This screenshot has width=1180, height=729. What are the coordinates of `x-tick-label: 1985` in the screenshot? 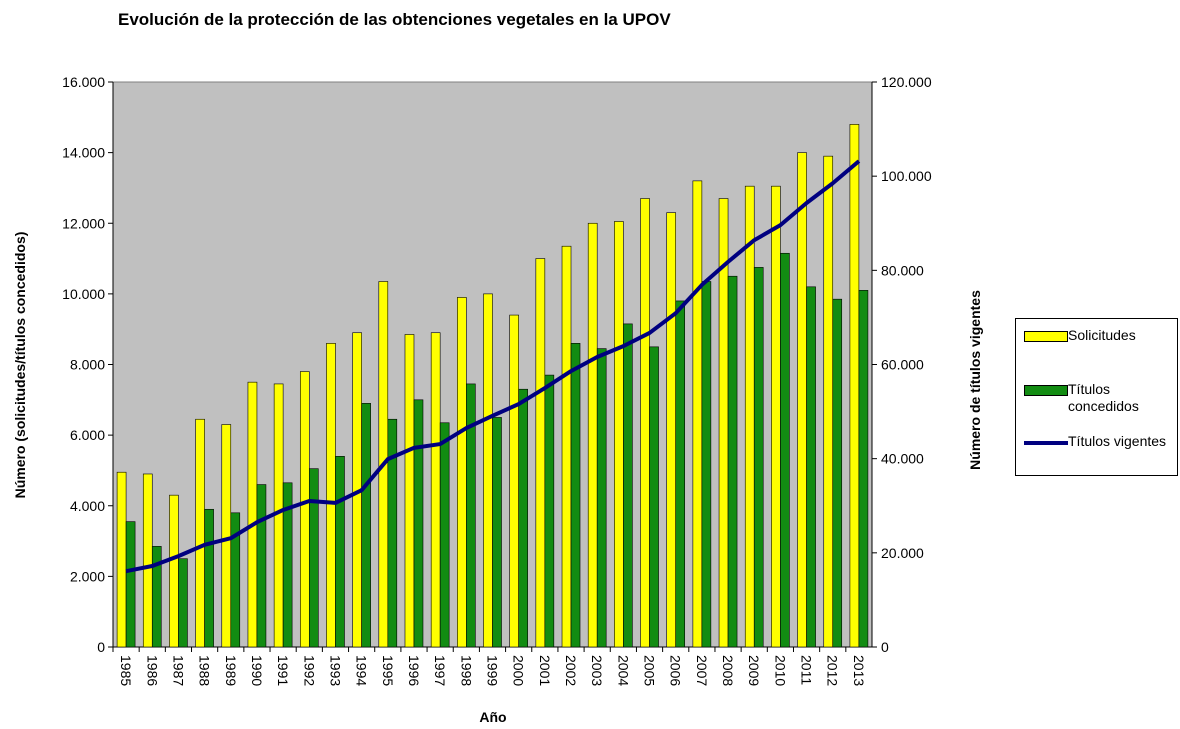 It's located at (126, 670).